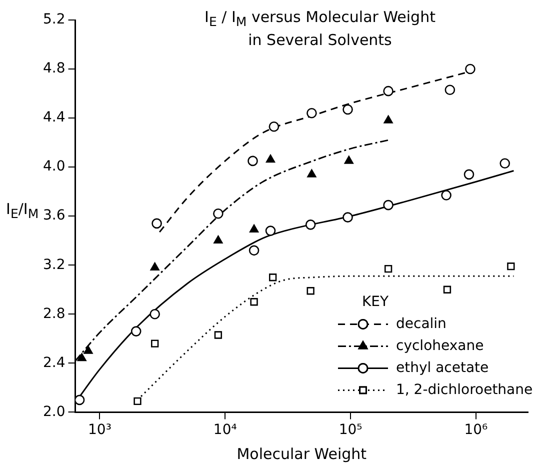  I want to click on y-axis-title: I$_{E}$/I$_{M}$, so click(22, 210).